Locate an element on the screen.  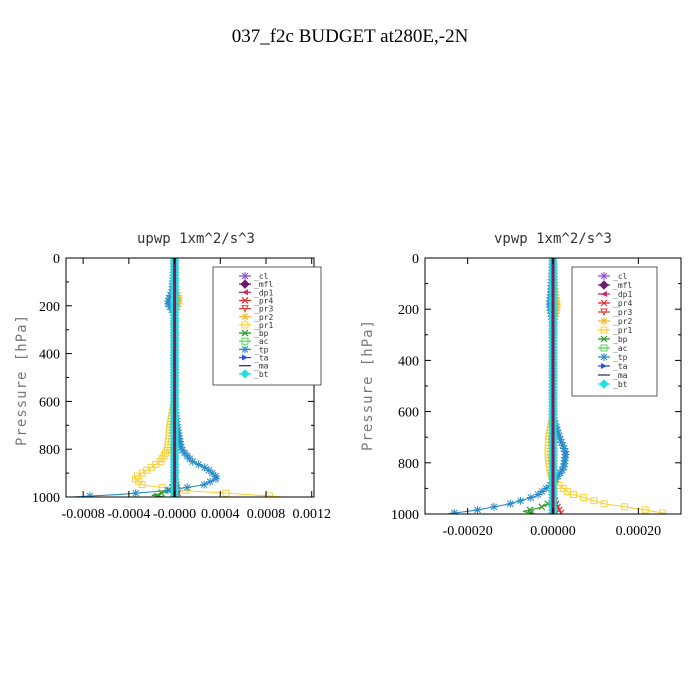
legend-label: _bp is located at coordinates (620, 339).